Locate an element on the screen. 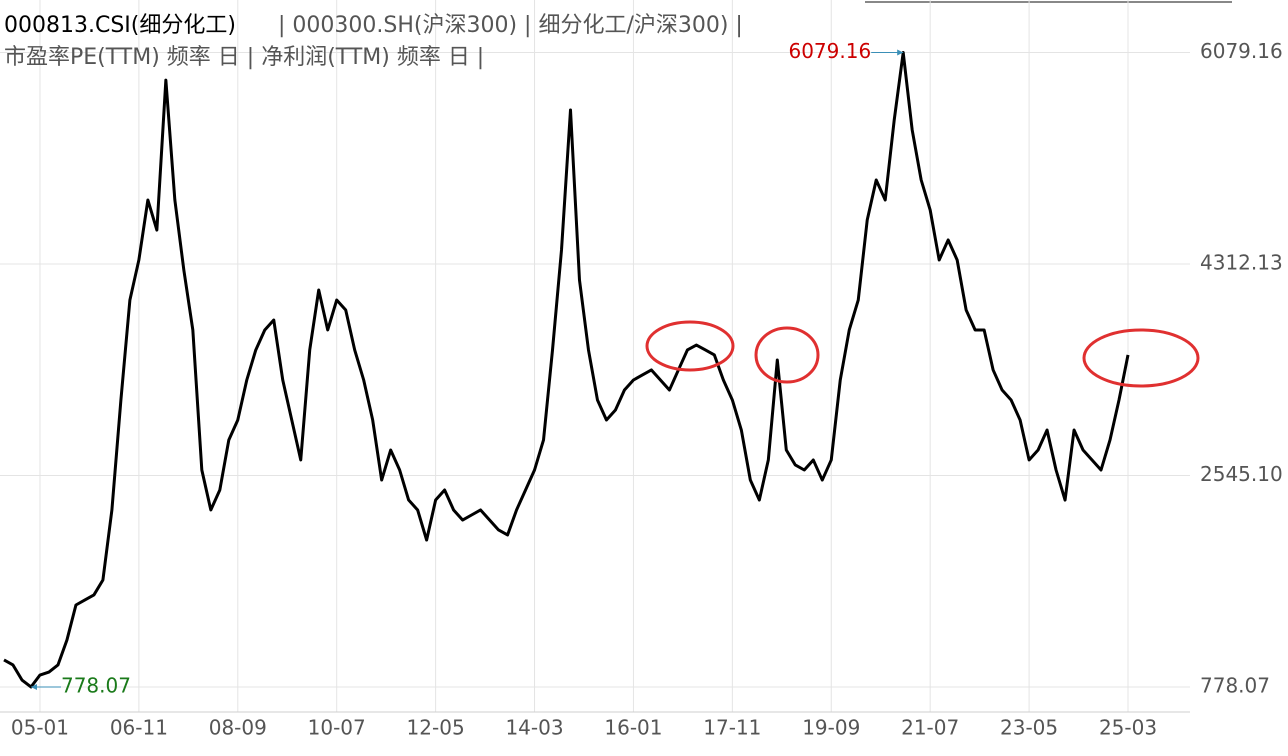  y-tick-label: 6079.16 is located at coordinates (1241, 51).